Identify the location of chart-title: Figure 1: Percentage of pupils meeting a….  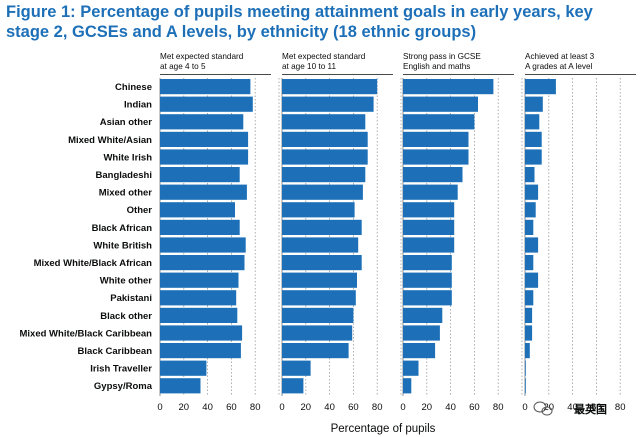
(299, 22).